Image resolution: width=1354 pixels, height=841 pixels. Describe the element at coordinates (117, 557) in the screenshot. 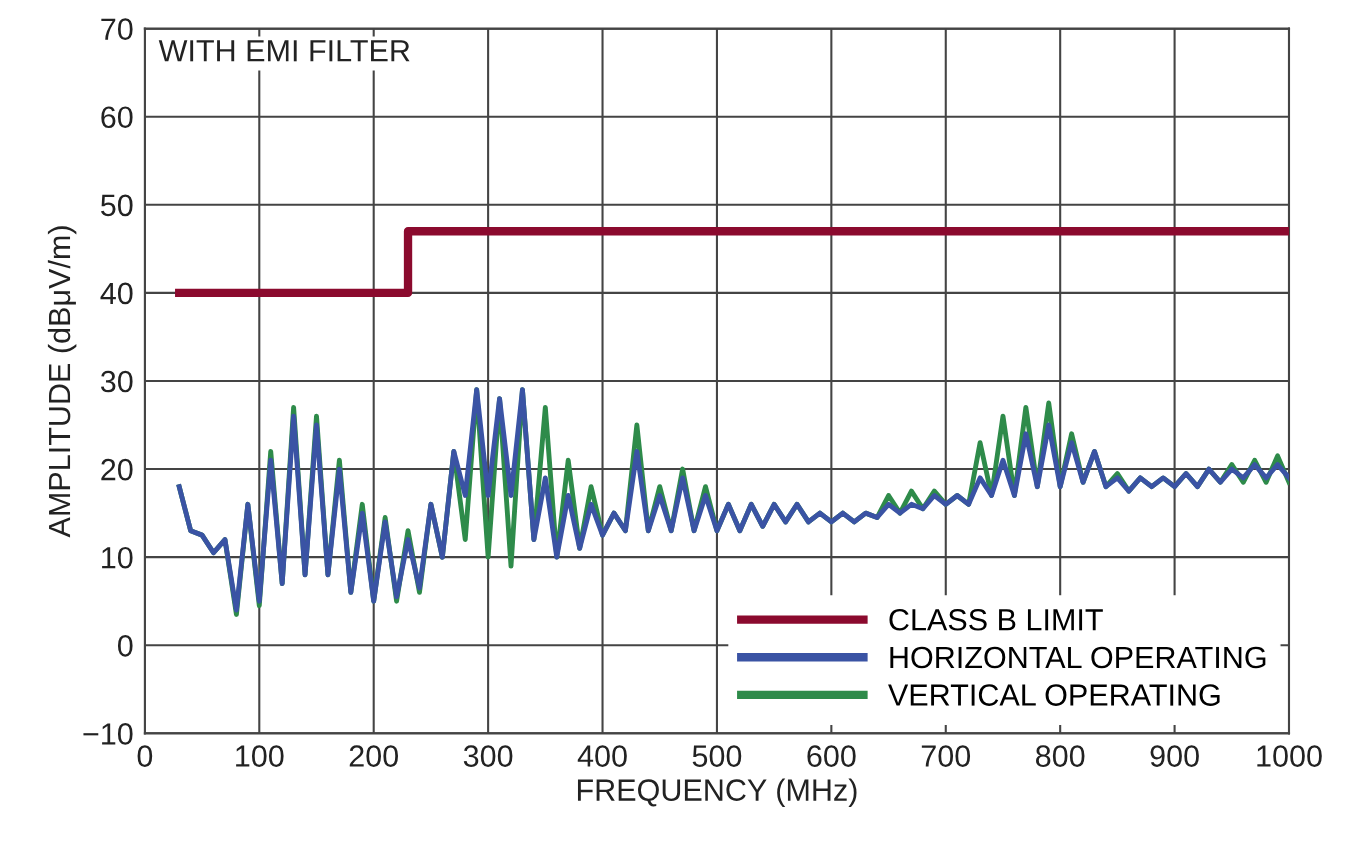

I see `y-tick-label: 10` at that location.